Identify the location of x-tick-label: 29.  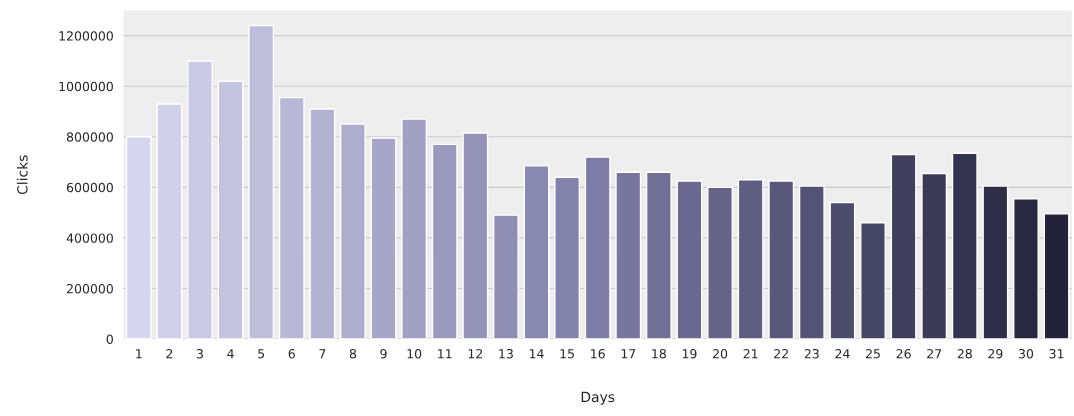
(995, 353).